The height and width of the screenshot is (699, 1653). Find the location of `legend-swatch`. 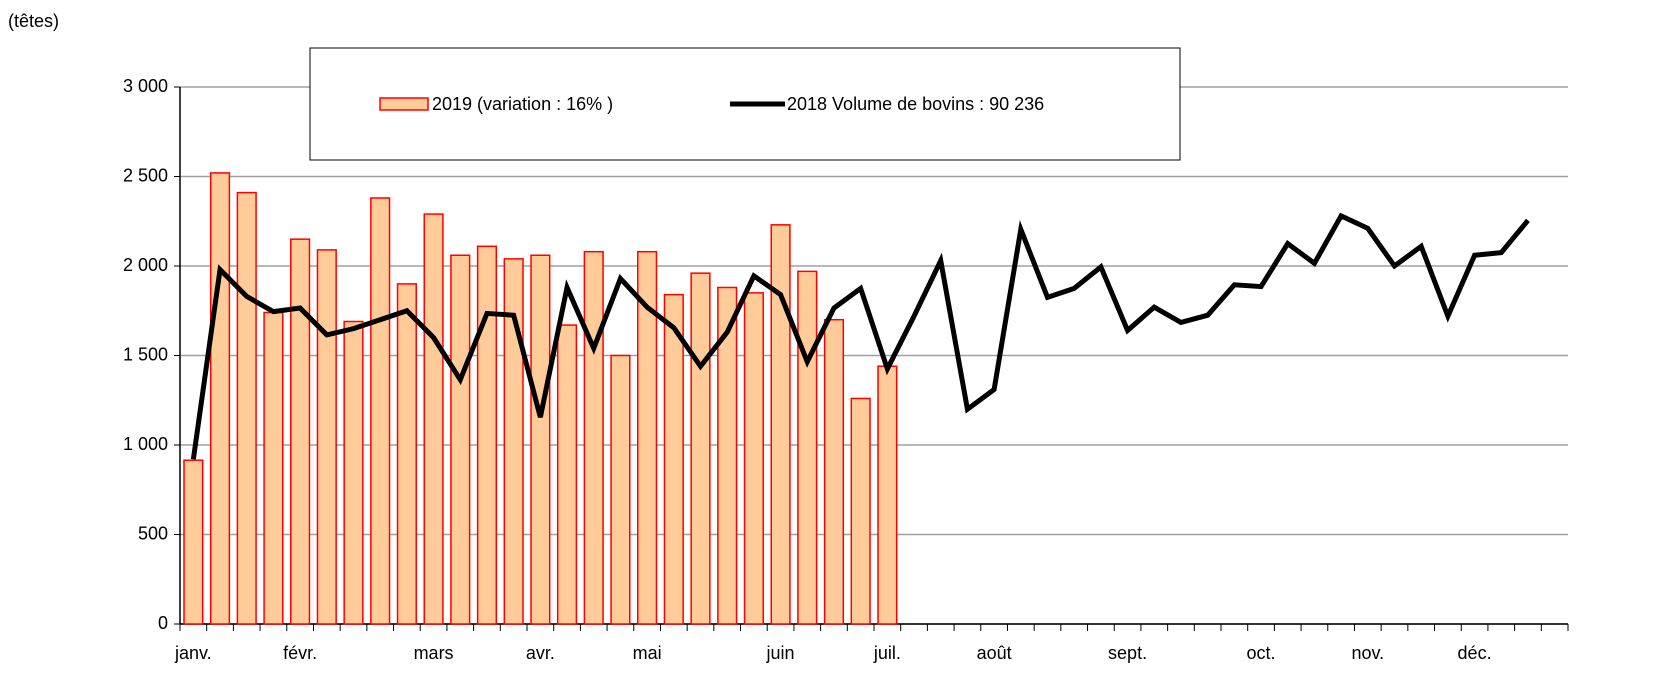

legend-swatch is located at coordinates (404, 104).